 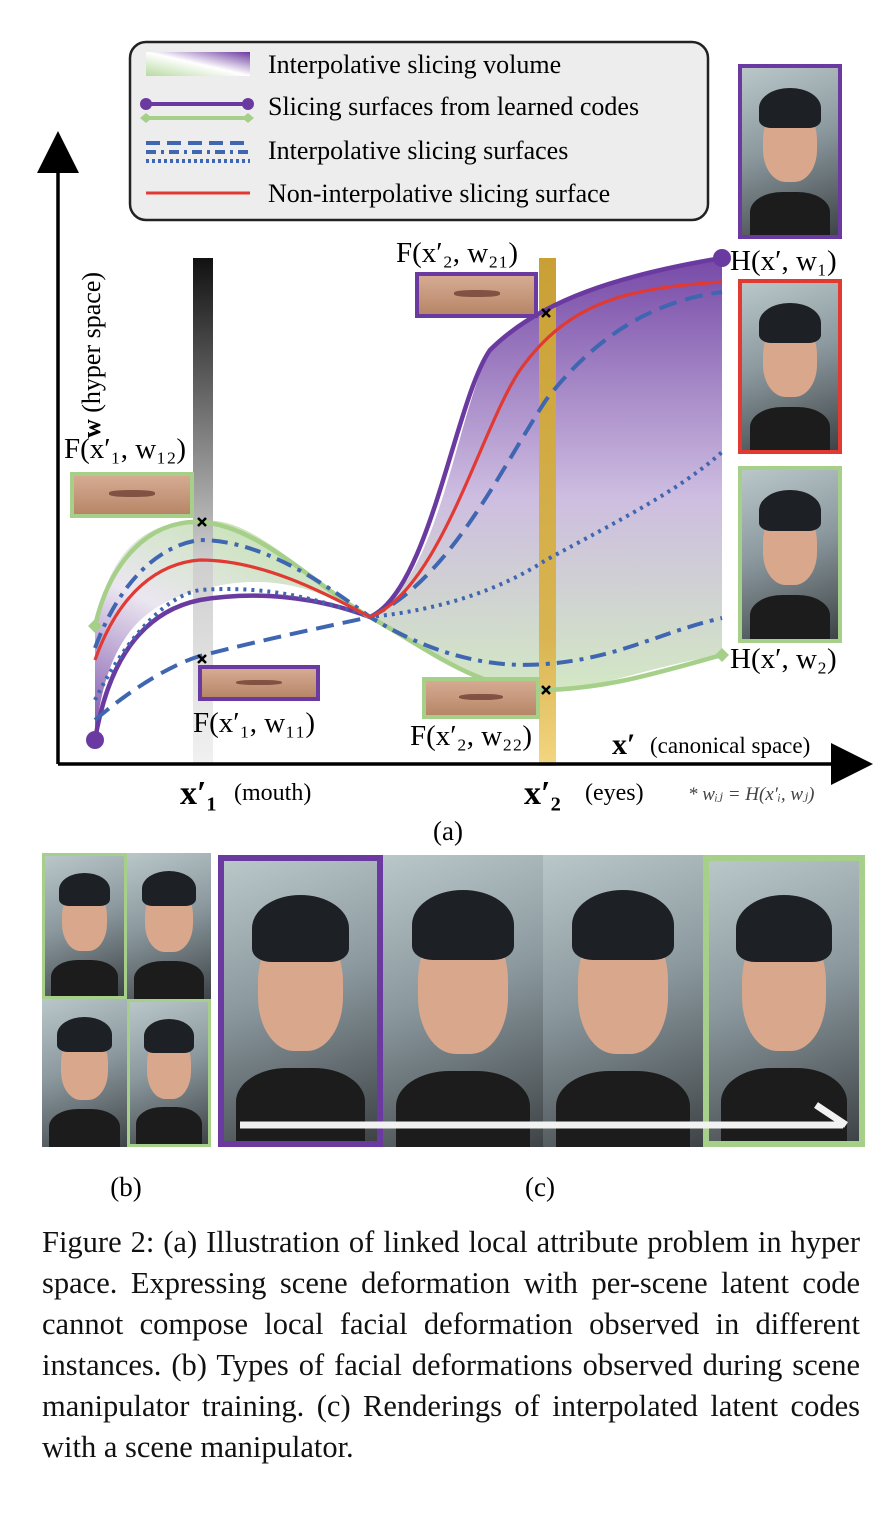 I want to click on x2-tick-note: (eyes), so click(x=614, y=793).